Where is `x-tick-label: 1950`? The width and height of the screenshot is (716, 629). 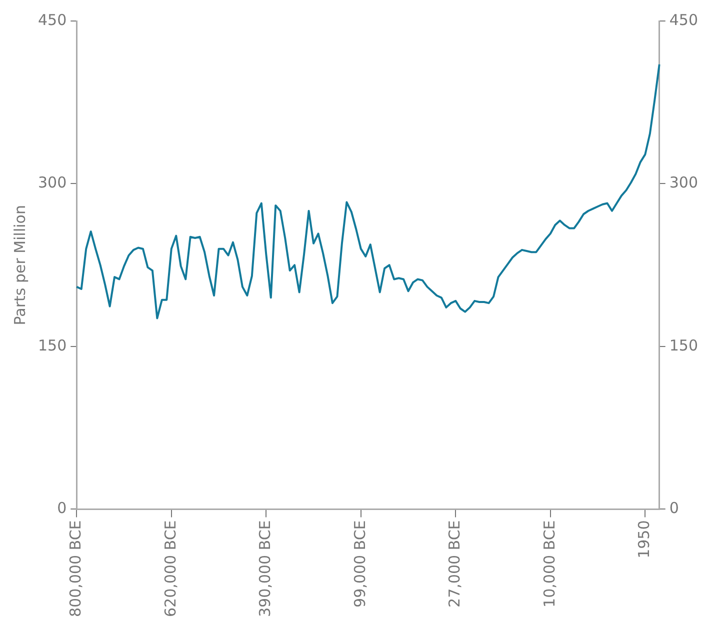
x-tick-label: 1950 is located at coordinates (644, 539).